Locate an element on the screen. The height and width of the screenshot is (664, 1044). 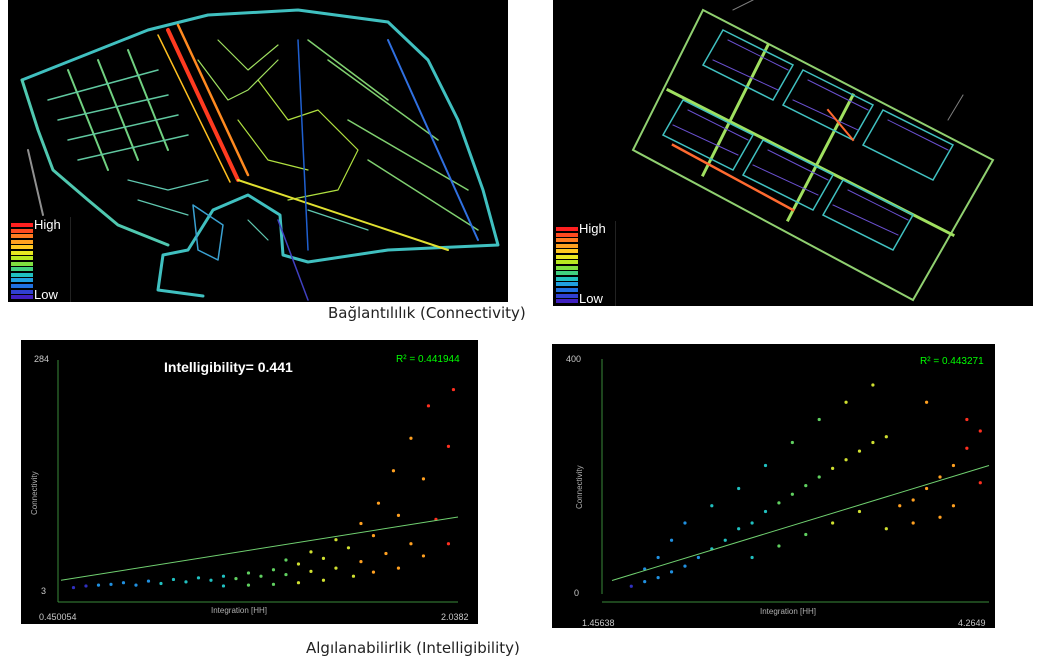
x-tick-min: 1.45638 is located at coordinates (598, 623).